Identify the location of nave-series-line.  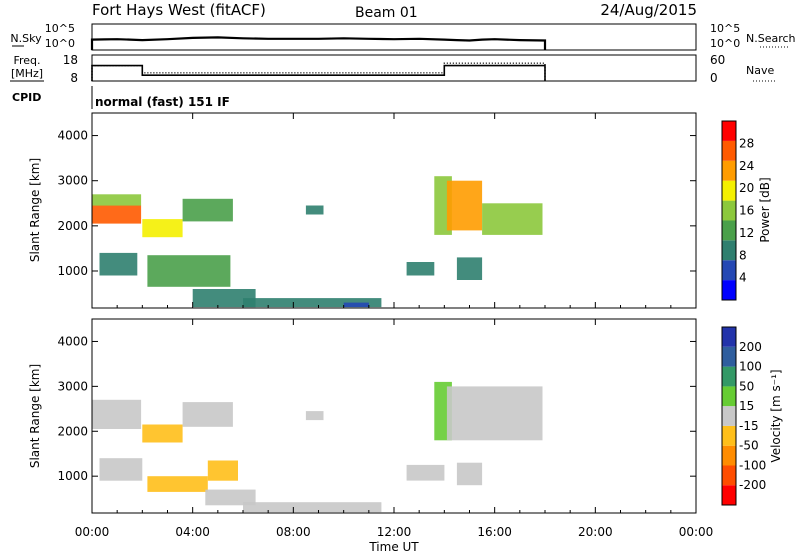
(318, 71).